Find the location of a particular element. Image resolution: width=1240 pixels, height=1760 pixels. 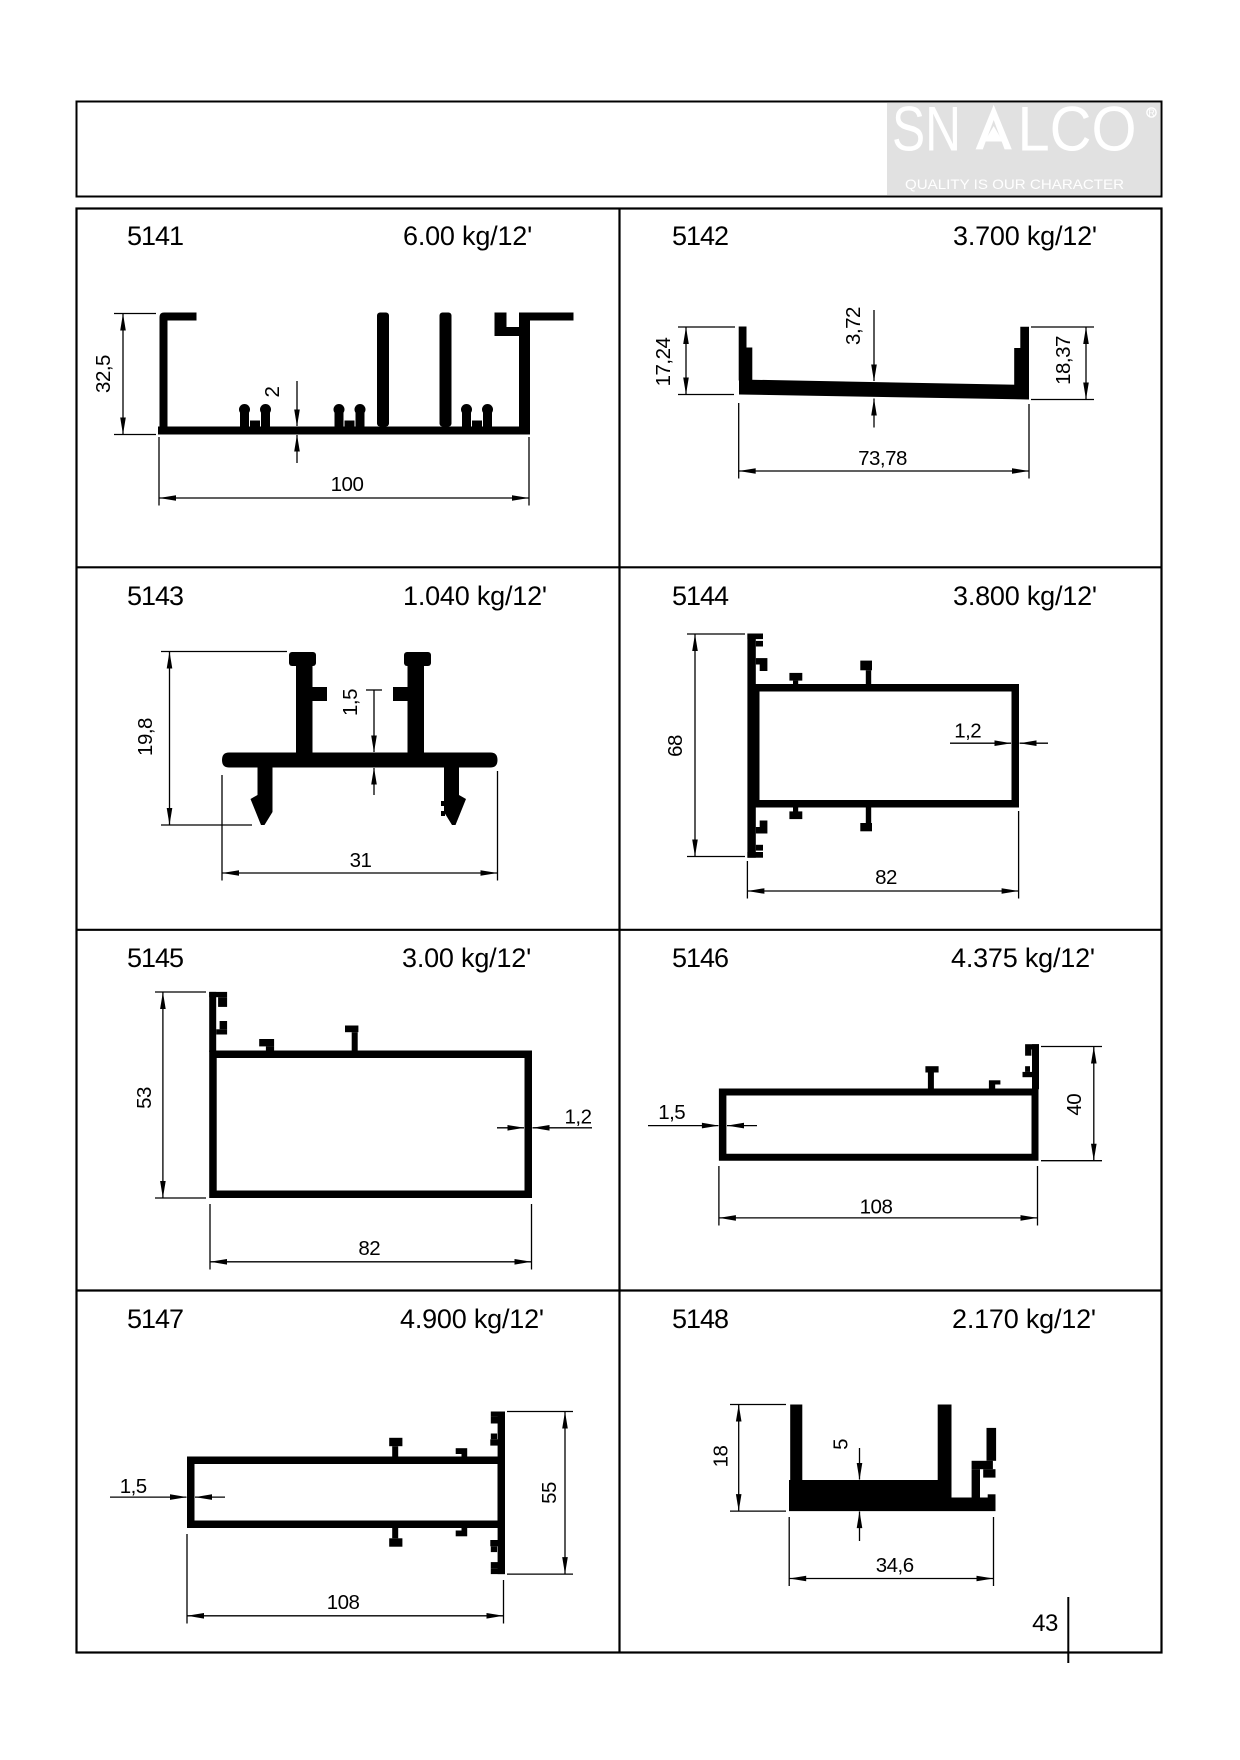

svg-text: 5147 is located at coordinates (155, 1319).